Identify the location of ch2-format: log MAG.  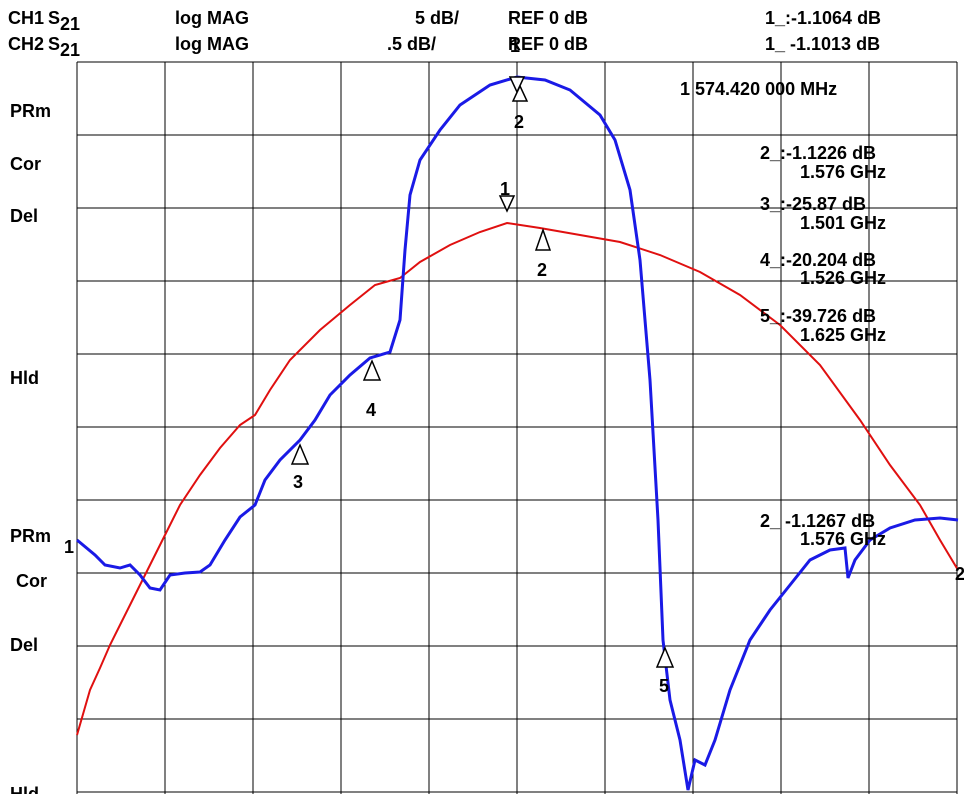
(212, 44).